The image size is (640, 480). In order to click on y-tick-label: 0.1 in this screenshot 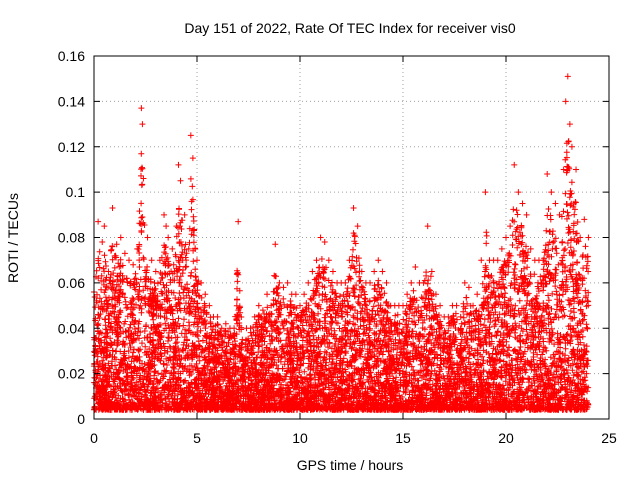, I will do `click(76, 192)`.